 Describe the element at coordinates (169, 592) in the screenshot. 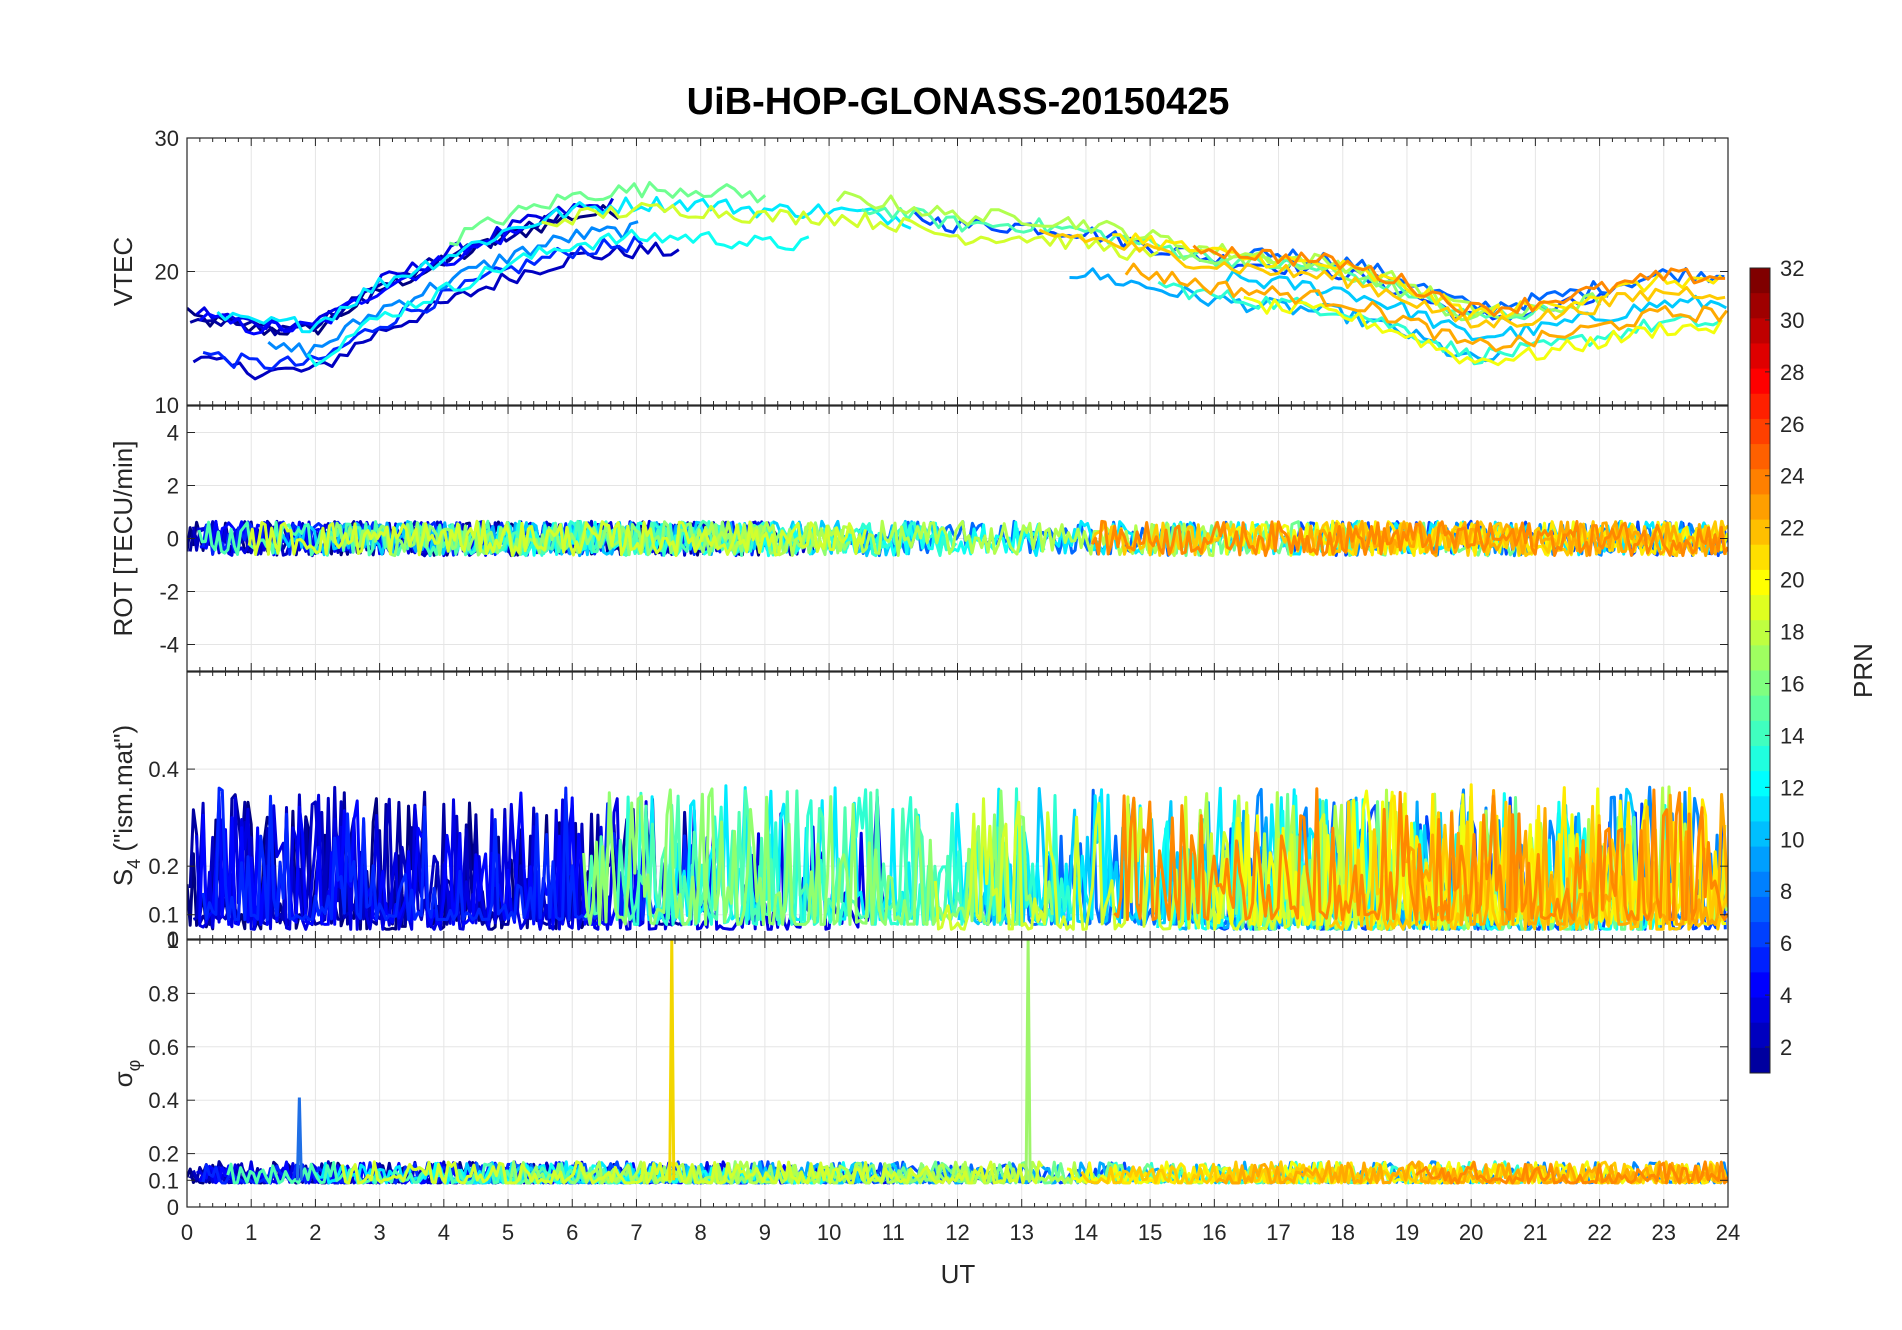

I see `y-tick-label: -2` at that location.